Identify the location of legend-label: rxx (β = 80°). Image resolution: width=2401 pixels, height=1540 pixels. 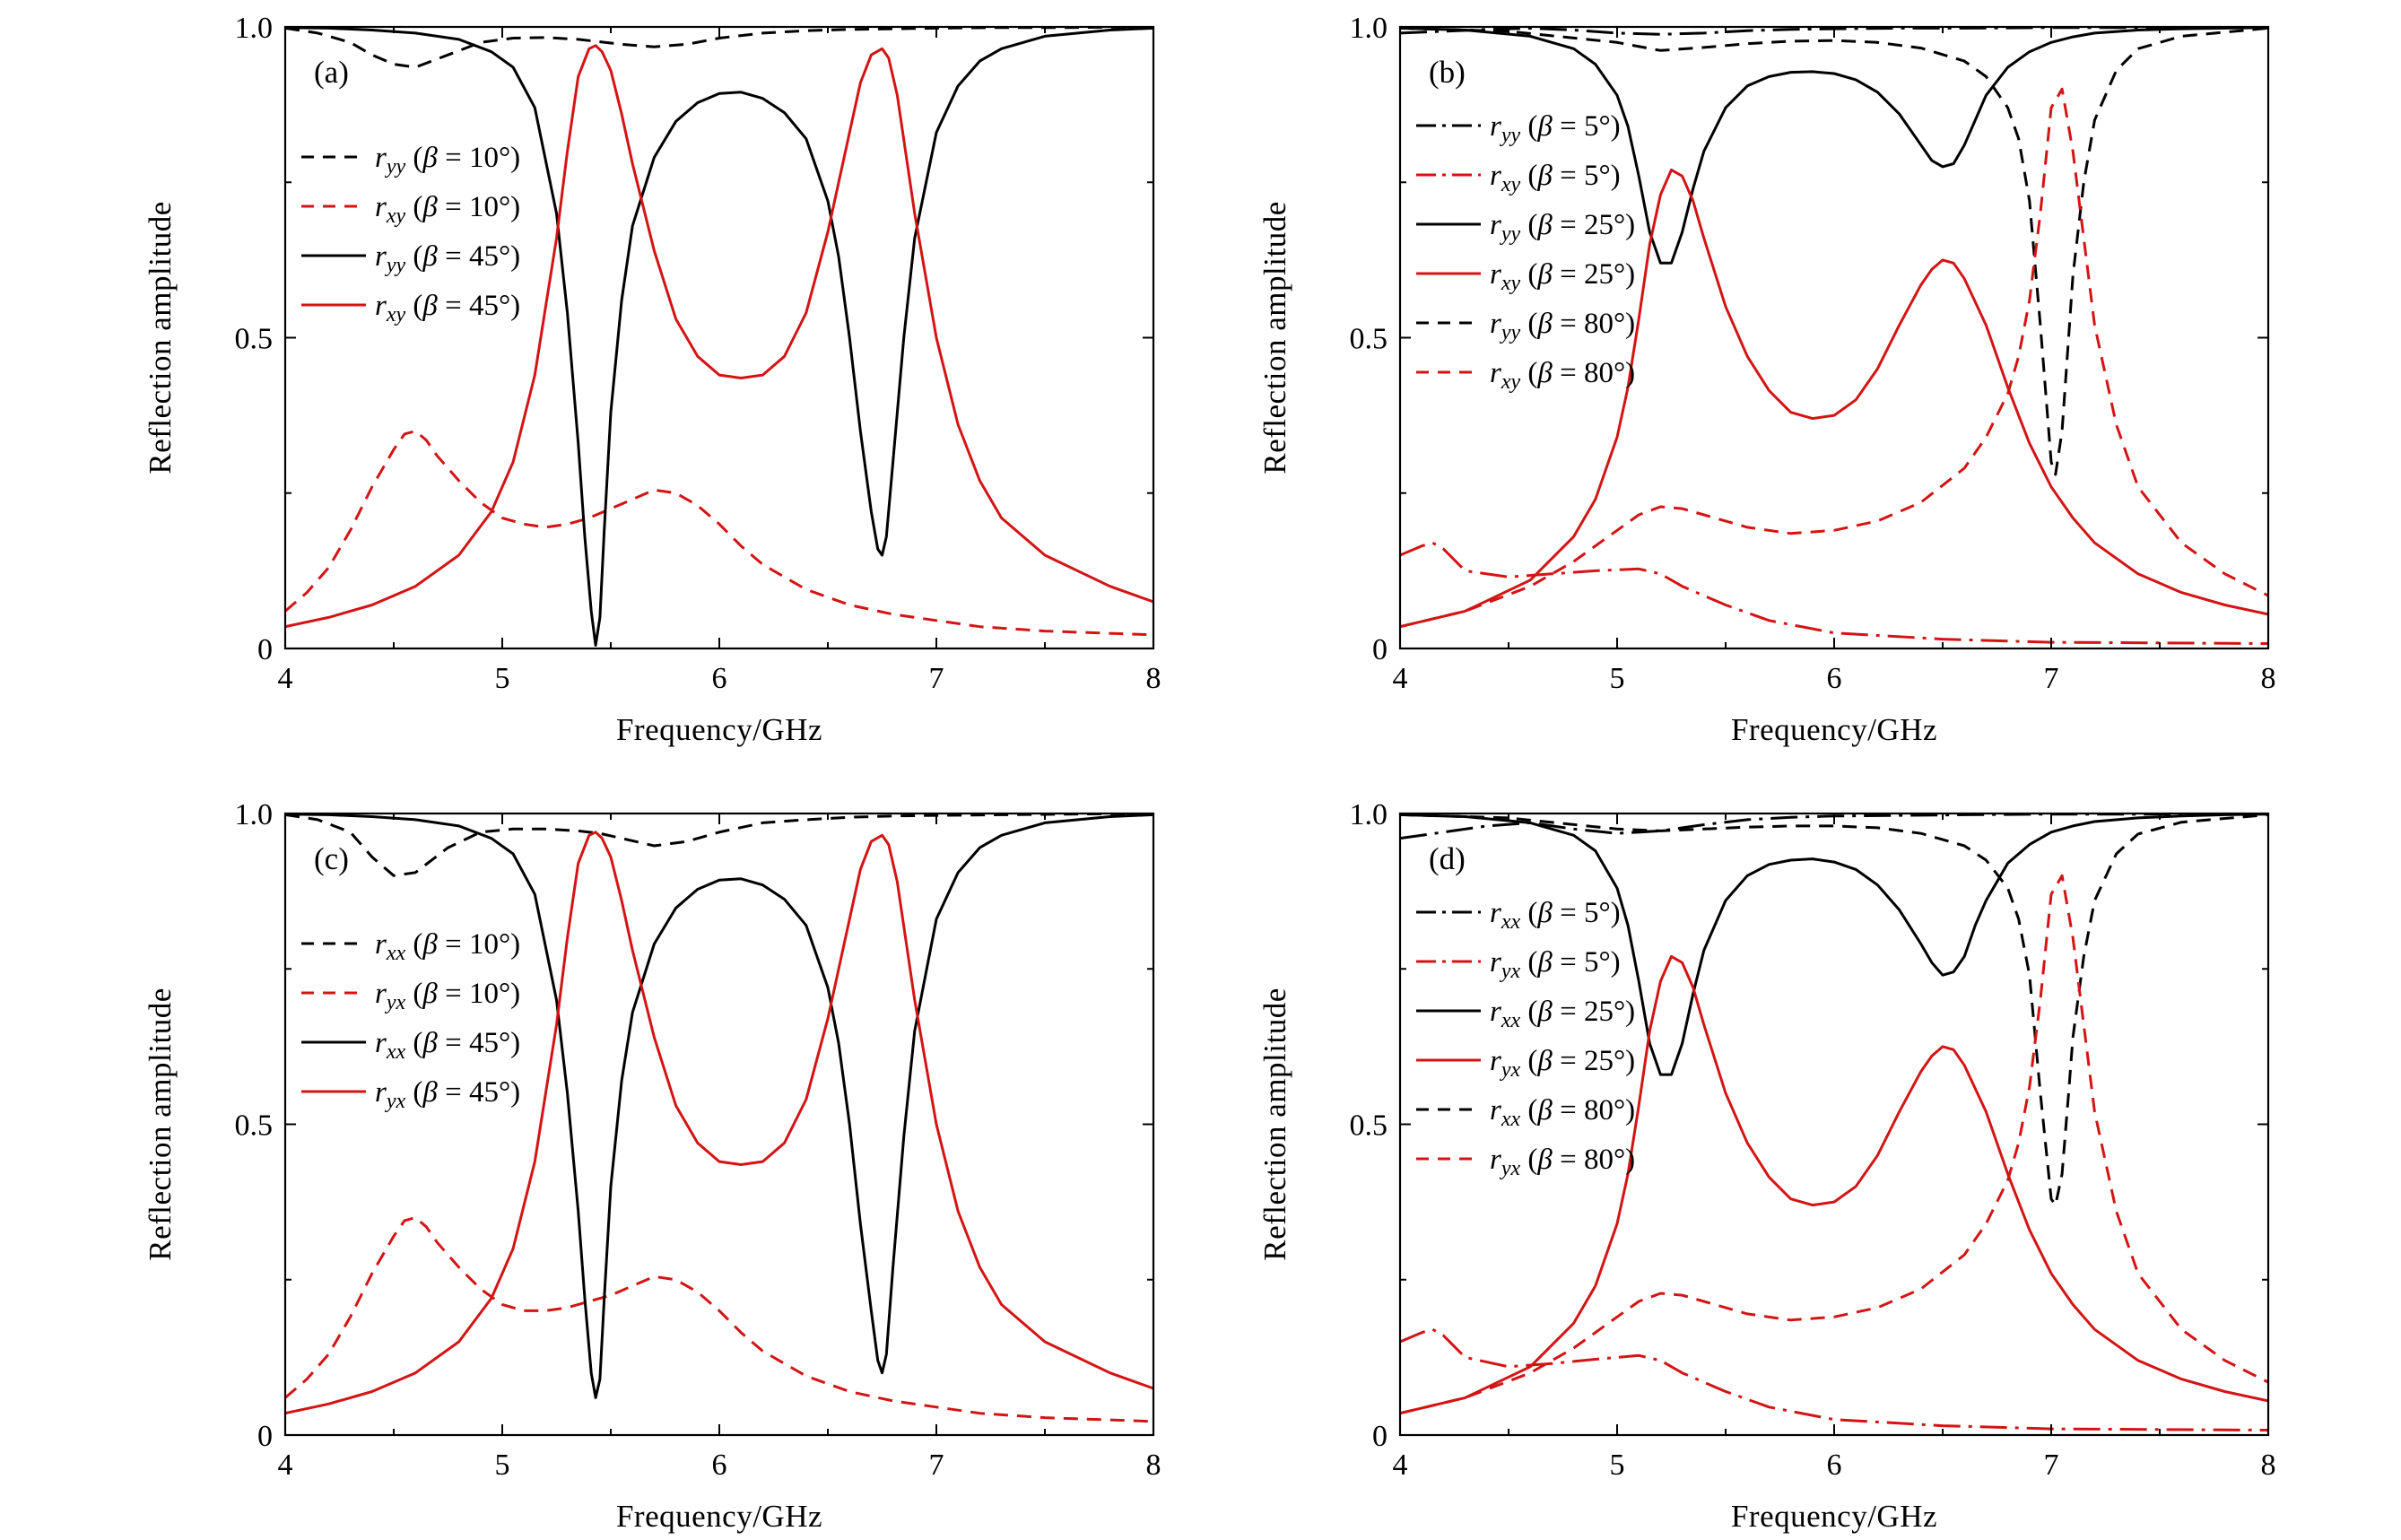
(1562, 1112).